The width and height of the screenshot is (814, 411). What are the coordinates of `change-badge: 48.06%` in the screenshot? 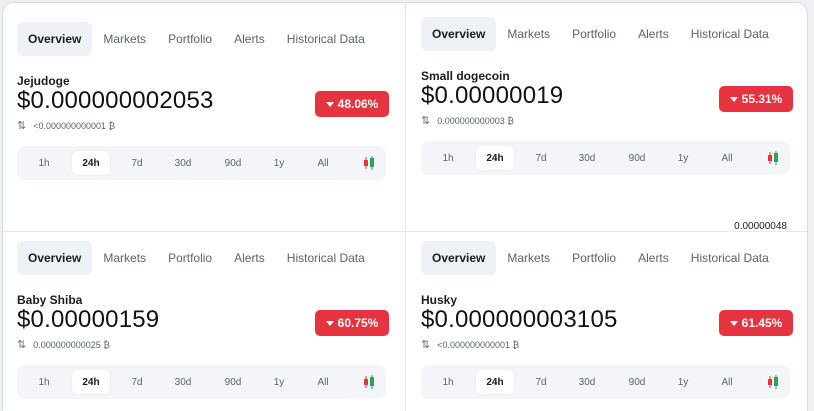 It's located at (352, 104).